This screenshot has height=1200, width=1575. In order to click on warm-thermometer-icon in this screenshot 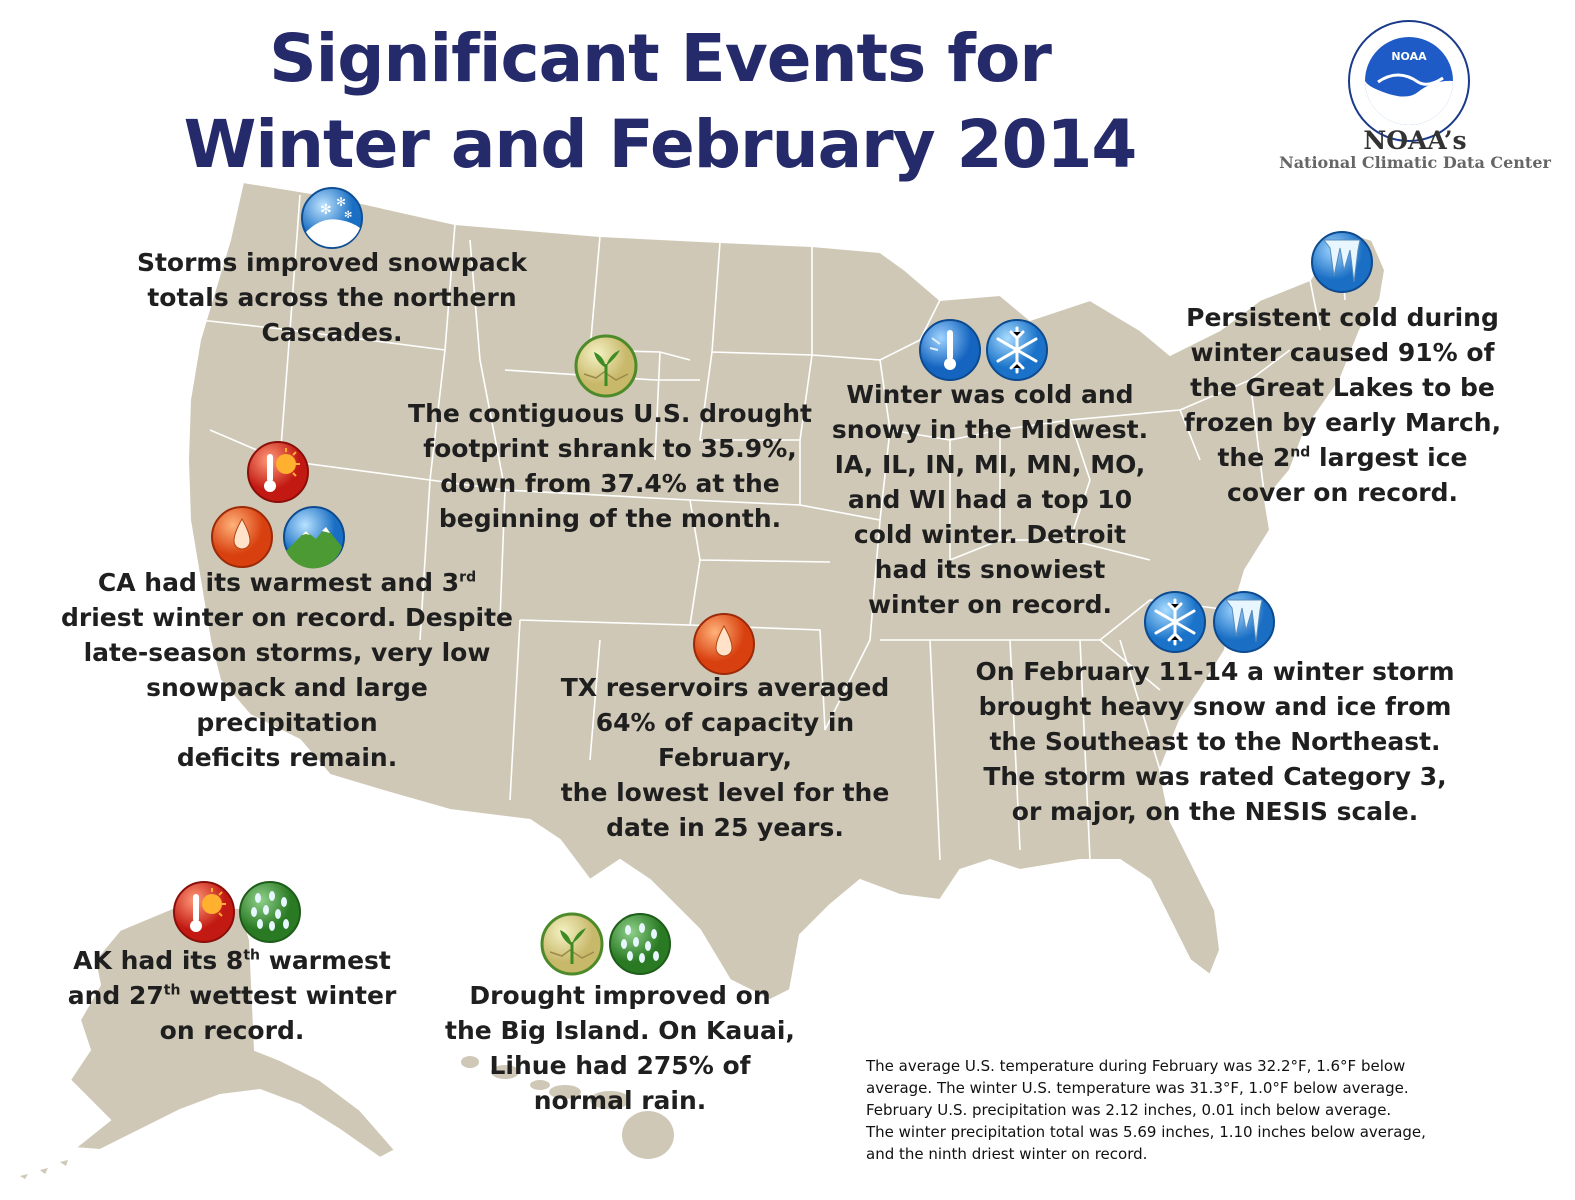, I will do `click(278, 472)`.